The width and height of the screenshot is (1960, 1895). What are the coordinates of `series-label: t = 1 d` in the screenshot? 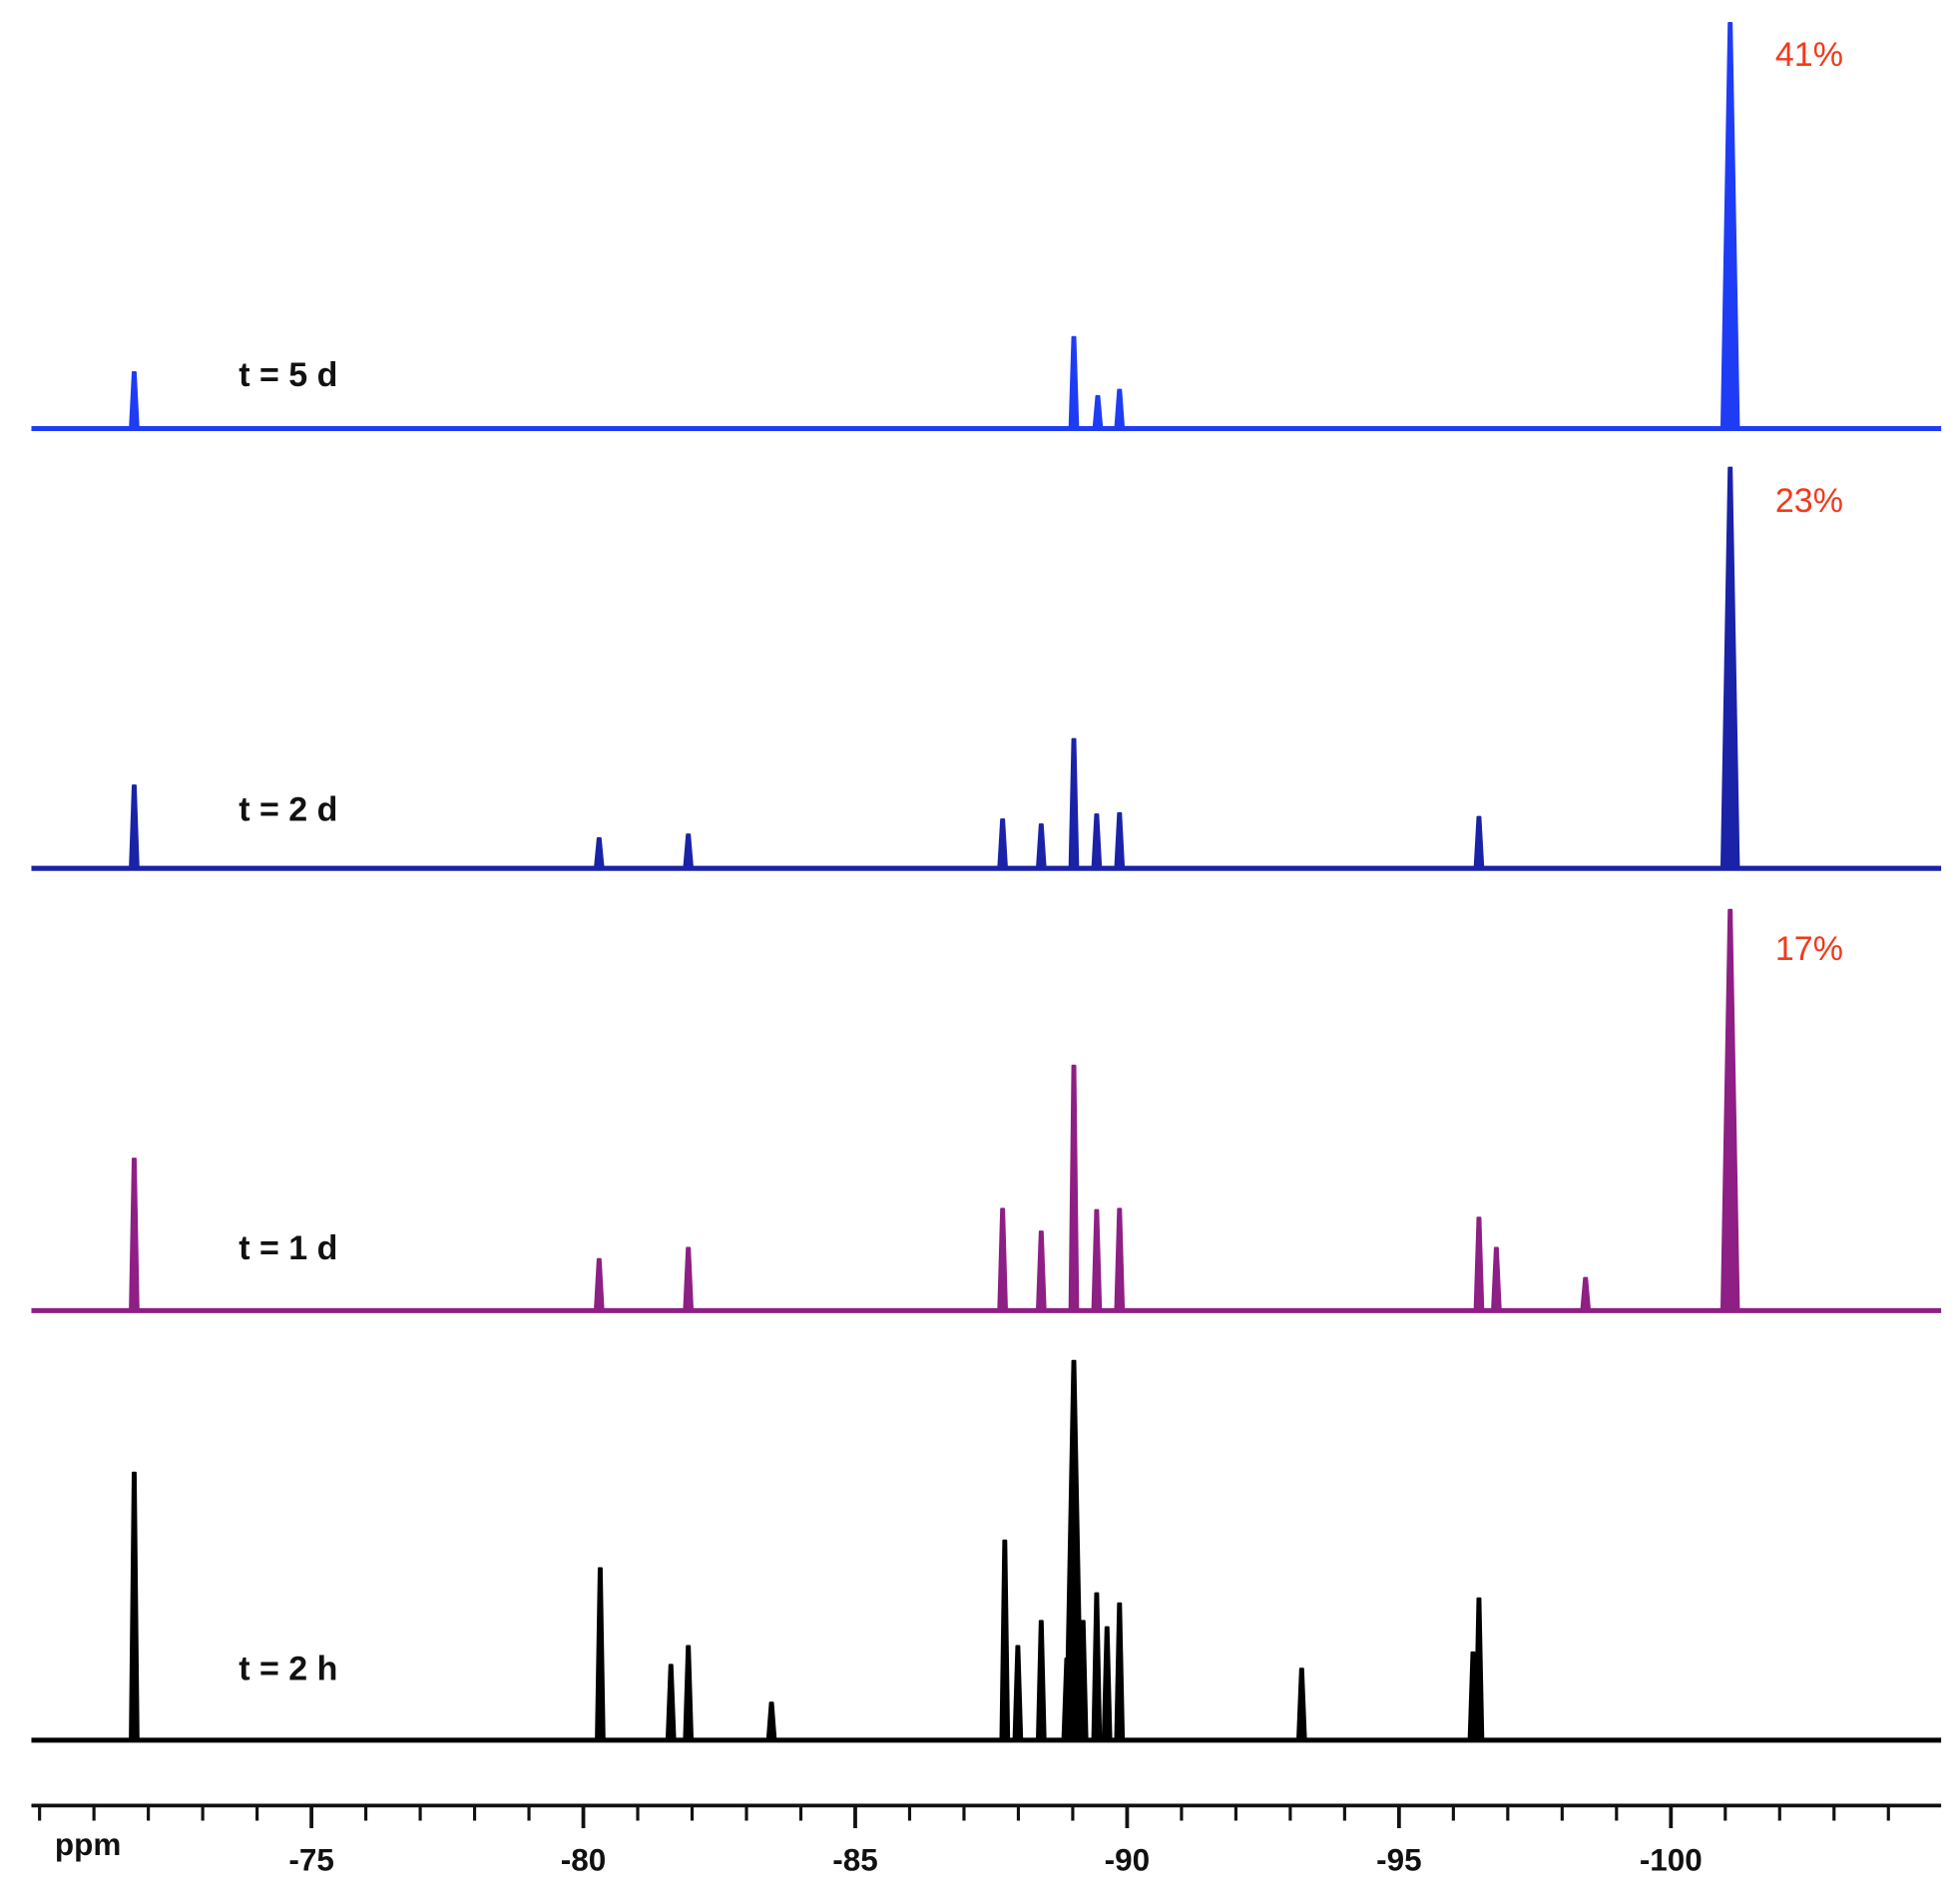 It's located at (288, 1248).